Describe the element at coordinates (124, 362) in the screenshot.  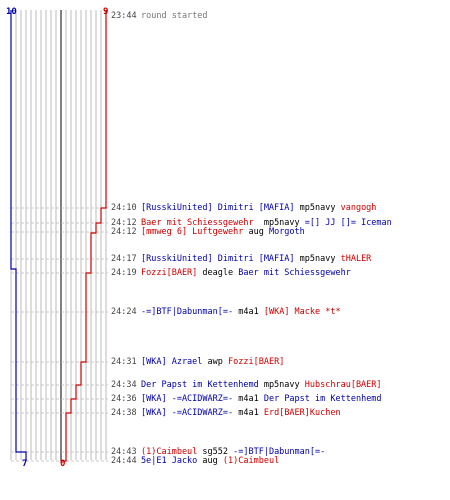
I see `event-time: 24:31` at that location.